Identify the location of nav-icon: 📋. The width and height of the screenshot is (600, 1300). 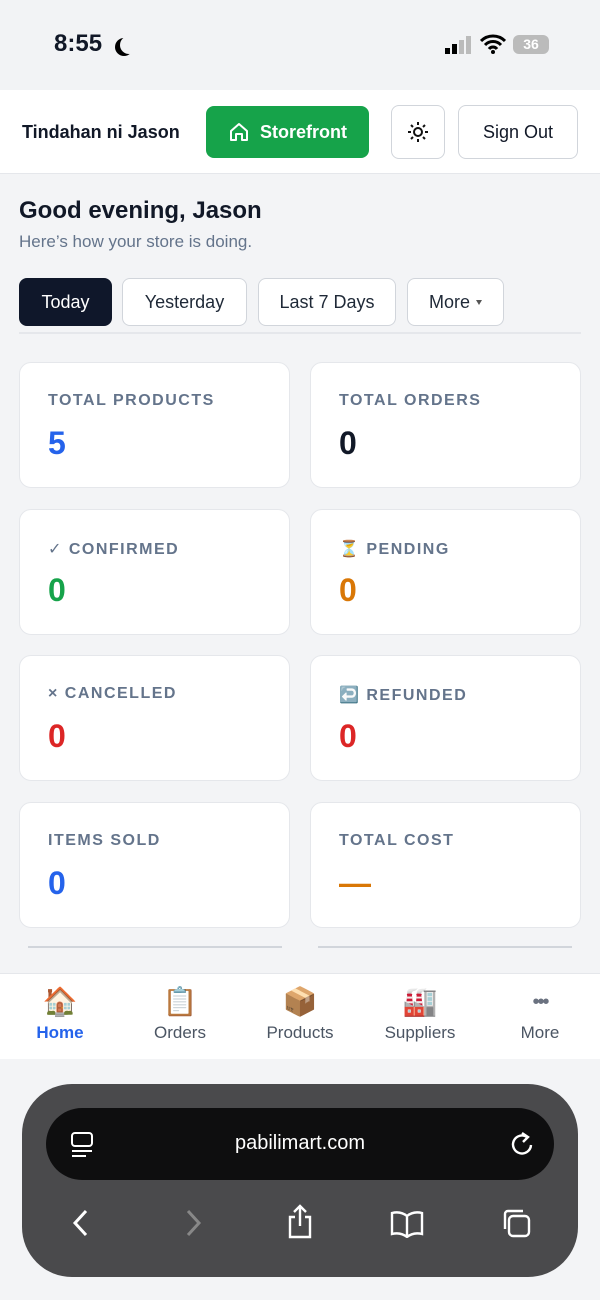
(180, 1001).